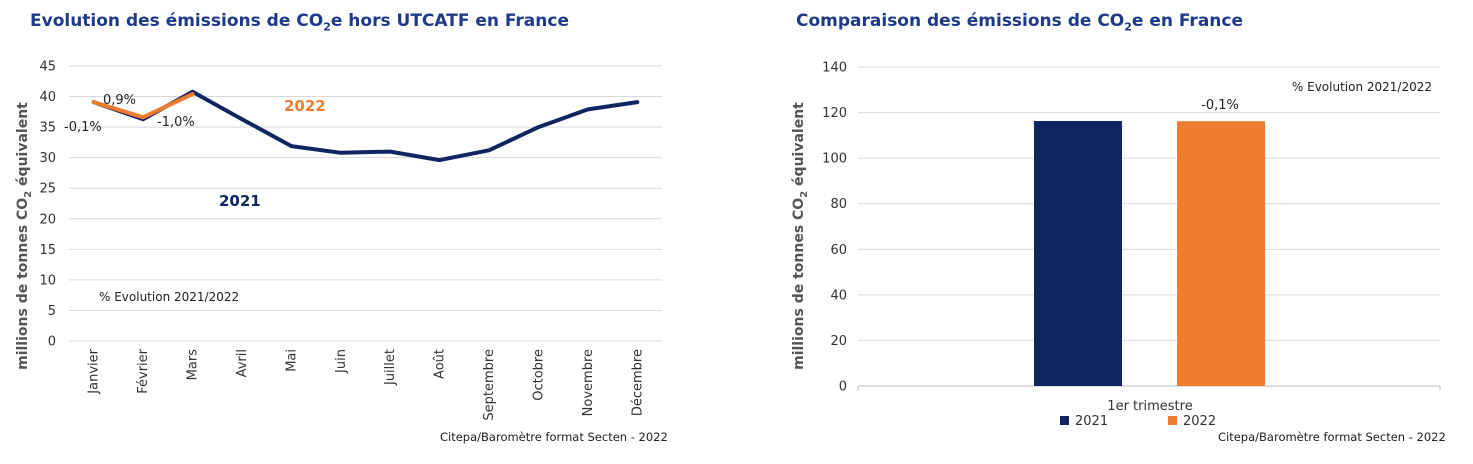  Describe the element at coordinates (838, 341) in the screenshot. I see `right-y-tick-label: 20` at that location.